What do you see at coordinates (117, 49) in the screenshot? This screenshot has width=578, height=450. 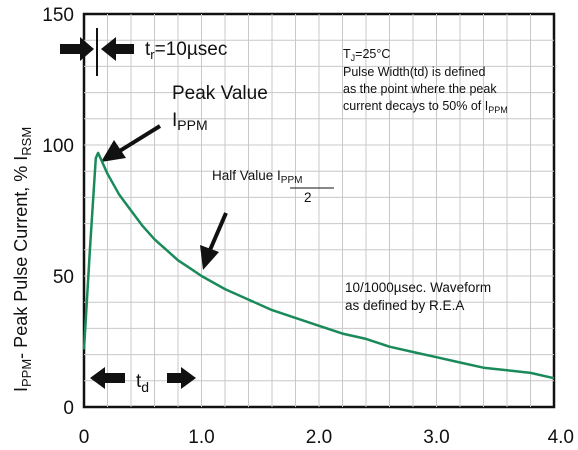 I see `rise-arrow-right` at bounding box center [117, 49].